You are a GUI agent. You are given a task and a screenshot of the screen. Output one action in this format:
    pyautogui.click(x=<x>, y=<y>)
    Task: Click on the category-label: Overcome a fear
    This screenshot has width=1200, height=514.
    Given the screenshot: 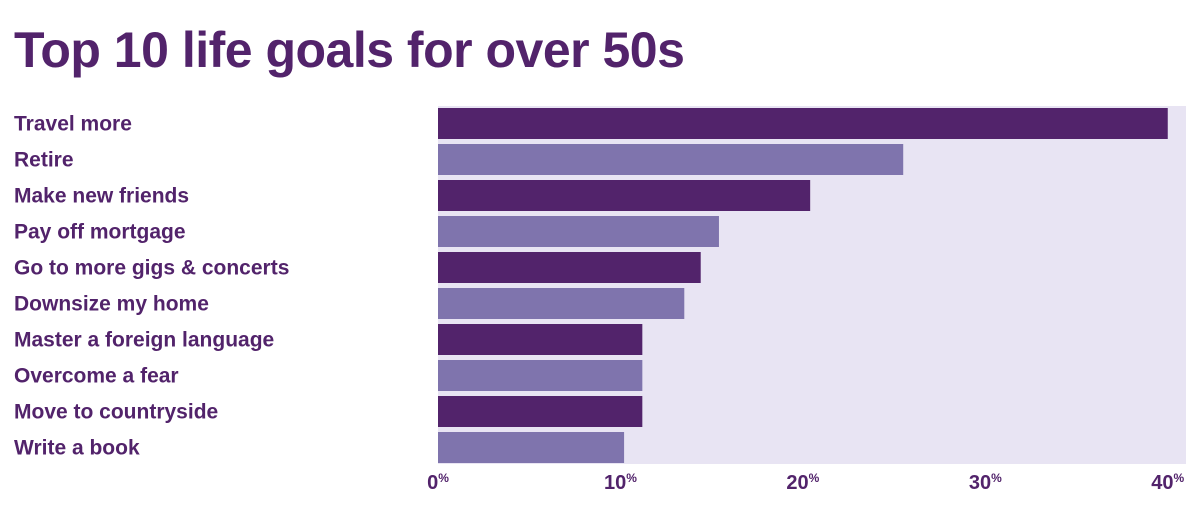 What is the action you would take?
    pyautogui.click(x=96, y=376)
    